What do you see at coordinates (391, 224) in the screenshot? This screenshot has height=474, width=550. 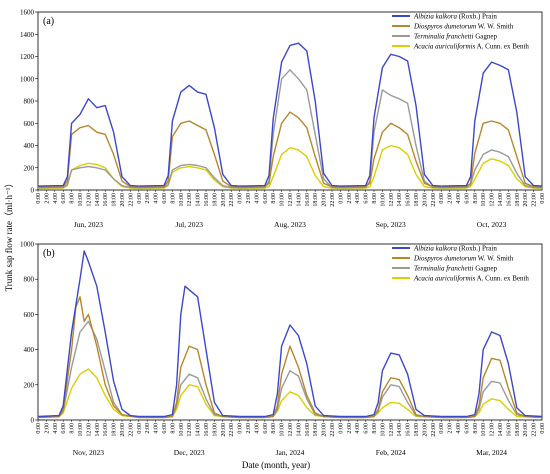 I see `month-group-label: Sep, 2023` at bounding box center [391, 224].